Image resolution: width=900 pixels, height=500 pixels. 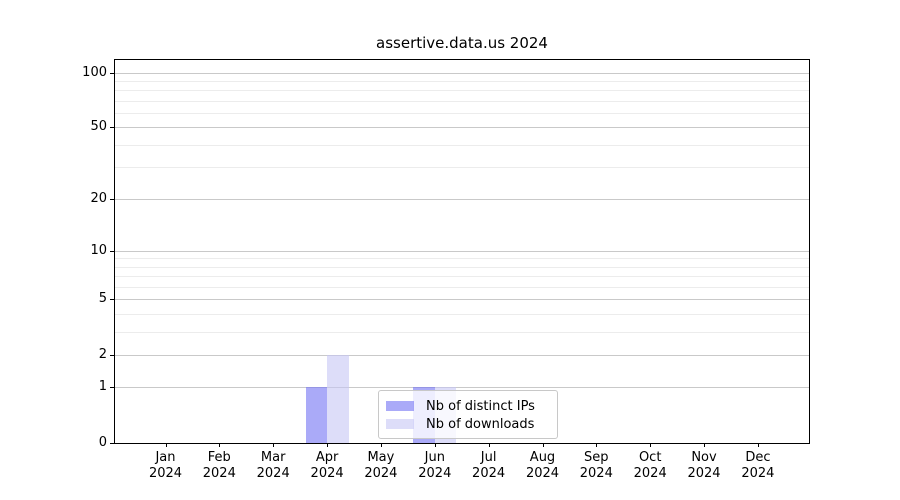 I want to click on x-tick-label: May 2024, so click(x=381, y=466).